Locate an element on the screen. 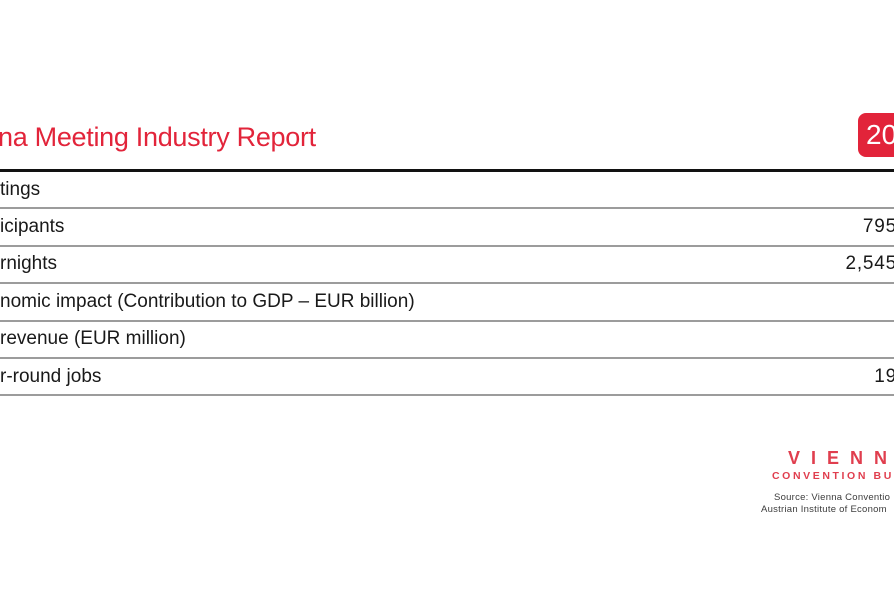  row-value-overnights: 2,545 is located at coordinates (869, 264).